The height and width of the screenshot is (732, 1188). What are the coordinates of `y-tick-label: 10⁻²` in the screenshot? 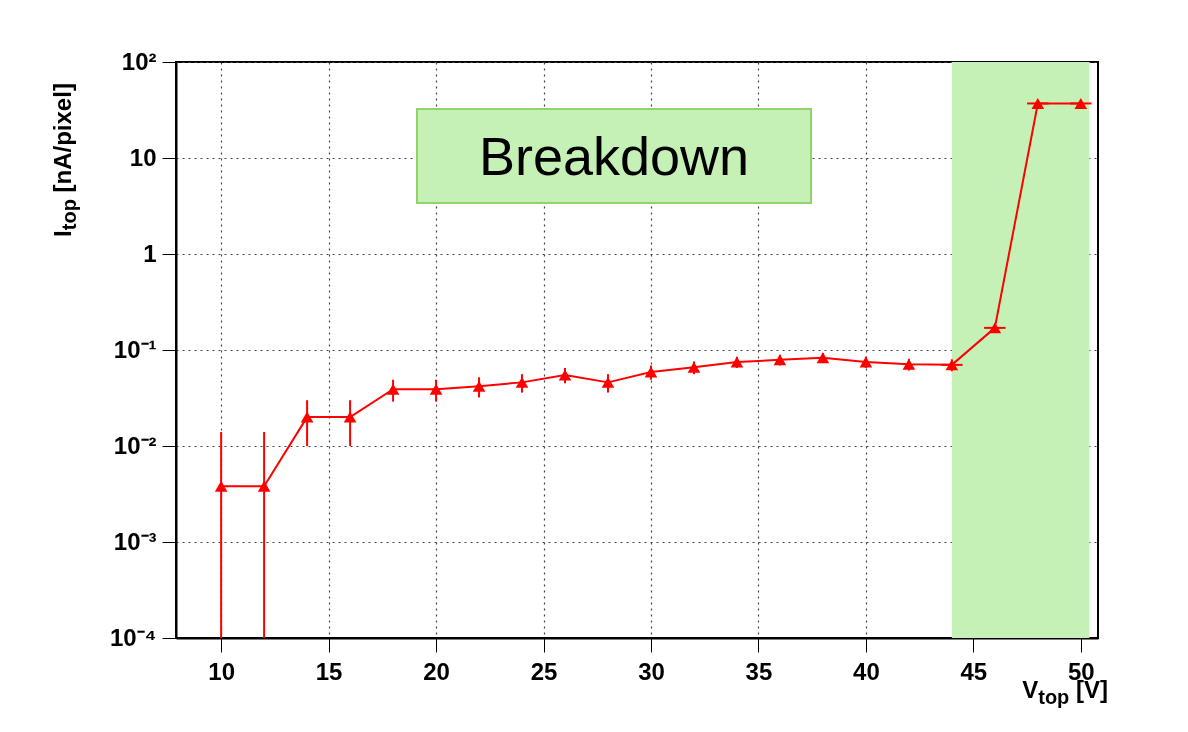 It's located at (135, 445).